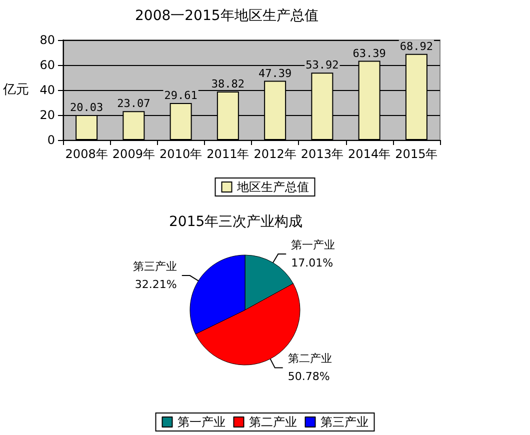  I want to click on x-tick-label: 2010年, so click(181, 154).